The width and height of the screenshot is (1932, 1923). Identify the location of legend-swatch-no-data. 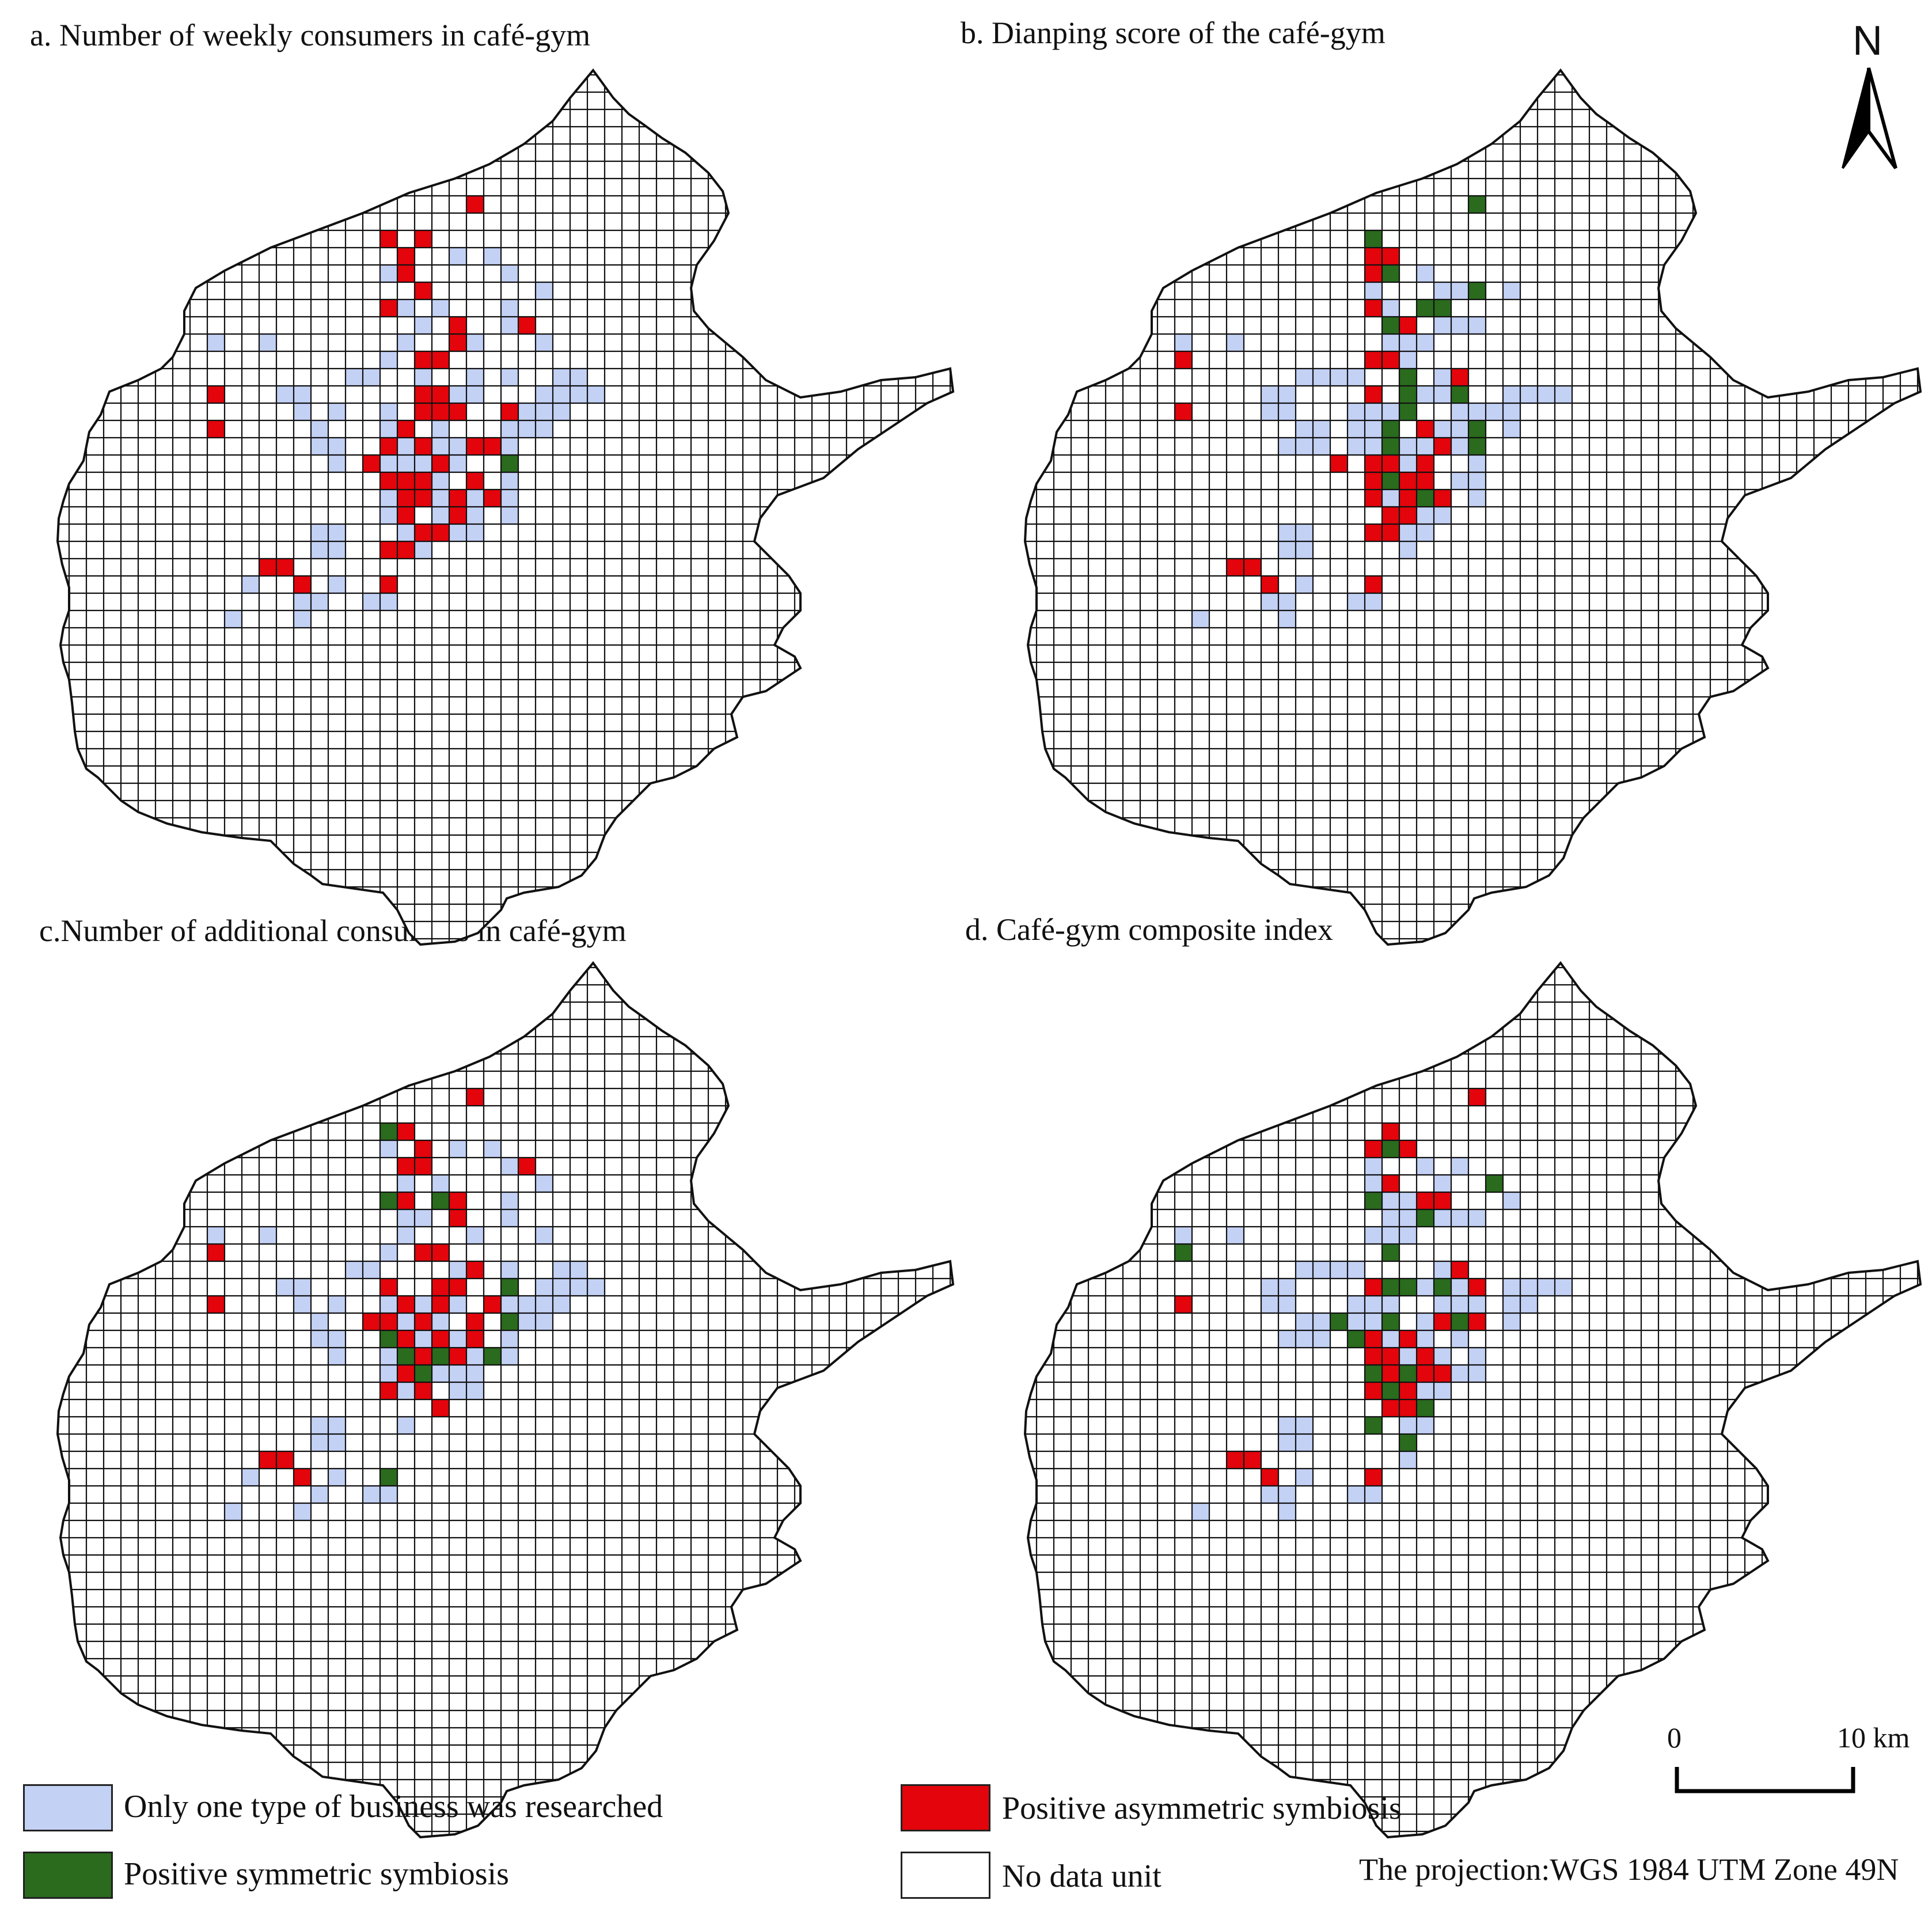
(945, 1876).